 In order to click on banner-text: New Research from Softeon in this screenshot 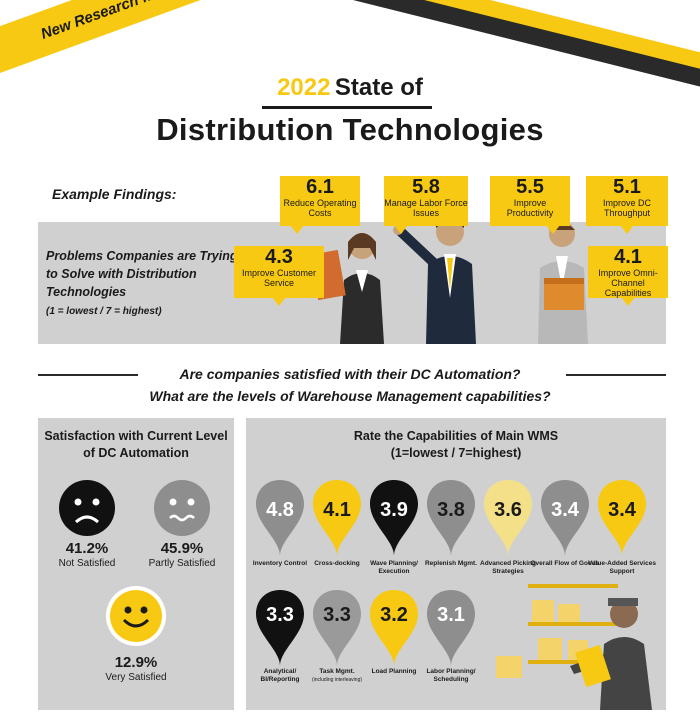, I will do `click(135, 21)`.